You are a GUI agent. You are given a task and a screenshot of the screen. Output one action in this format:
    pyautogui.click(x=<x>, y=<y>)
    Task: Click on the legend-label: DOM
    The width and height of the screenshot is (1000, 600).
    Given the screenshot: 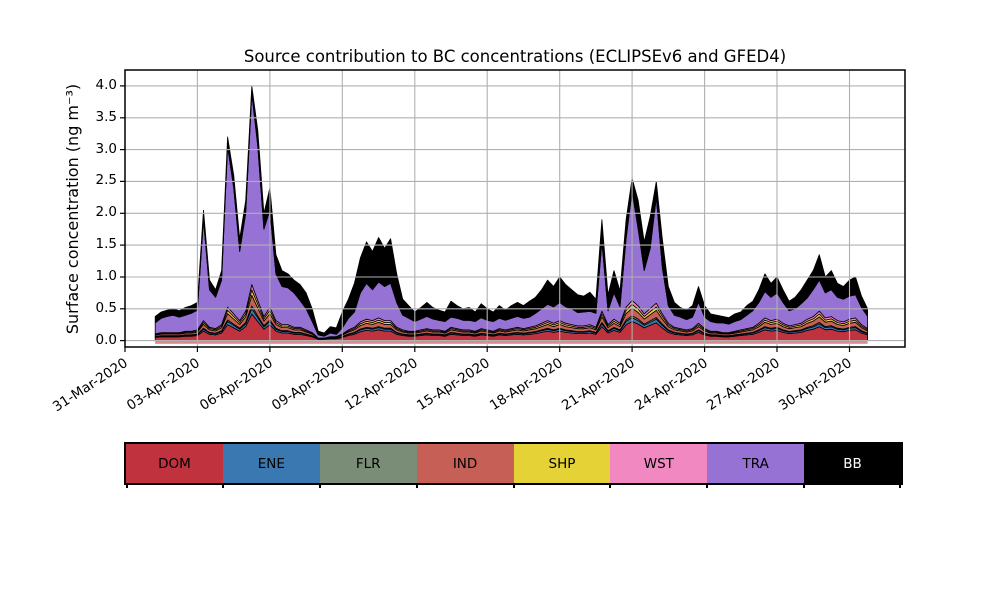 What is the action you would take?
    pyautogui.click(x=174, y=463)
    